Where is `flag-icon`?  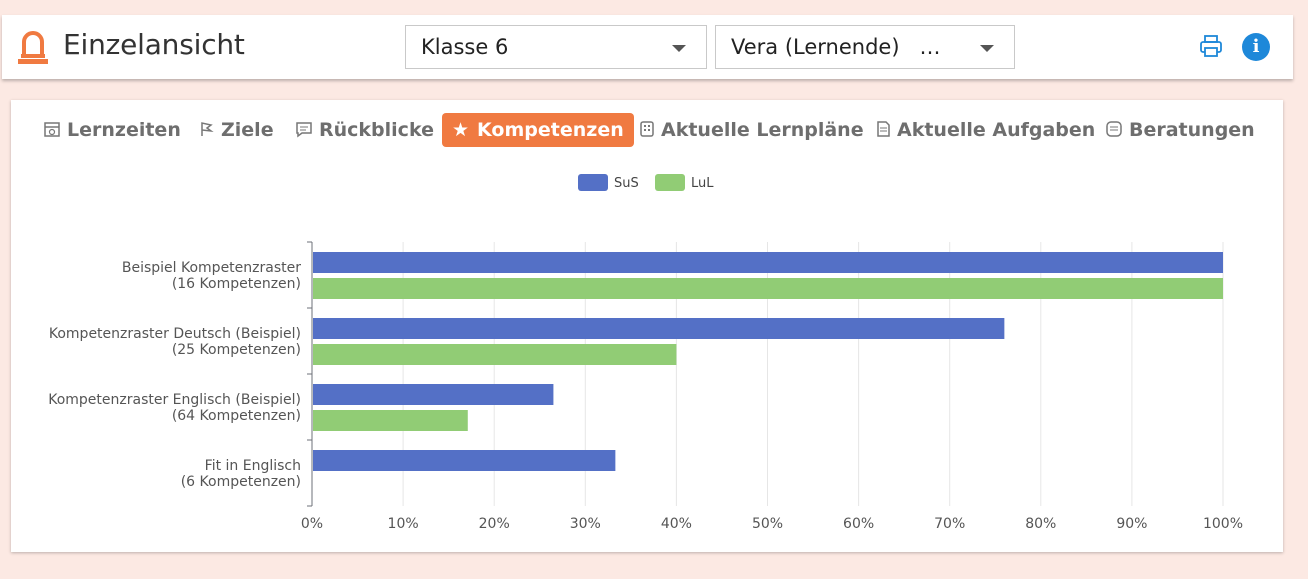 flag-icon is located at coordinates (207, 129).